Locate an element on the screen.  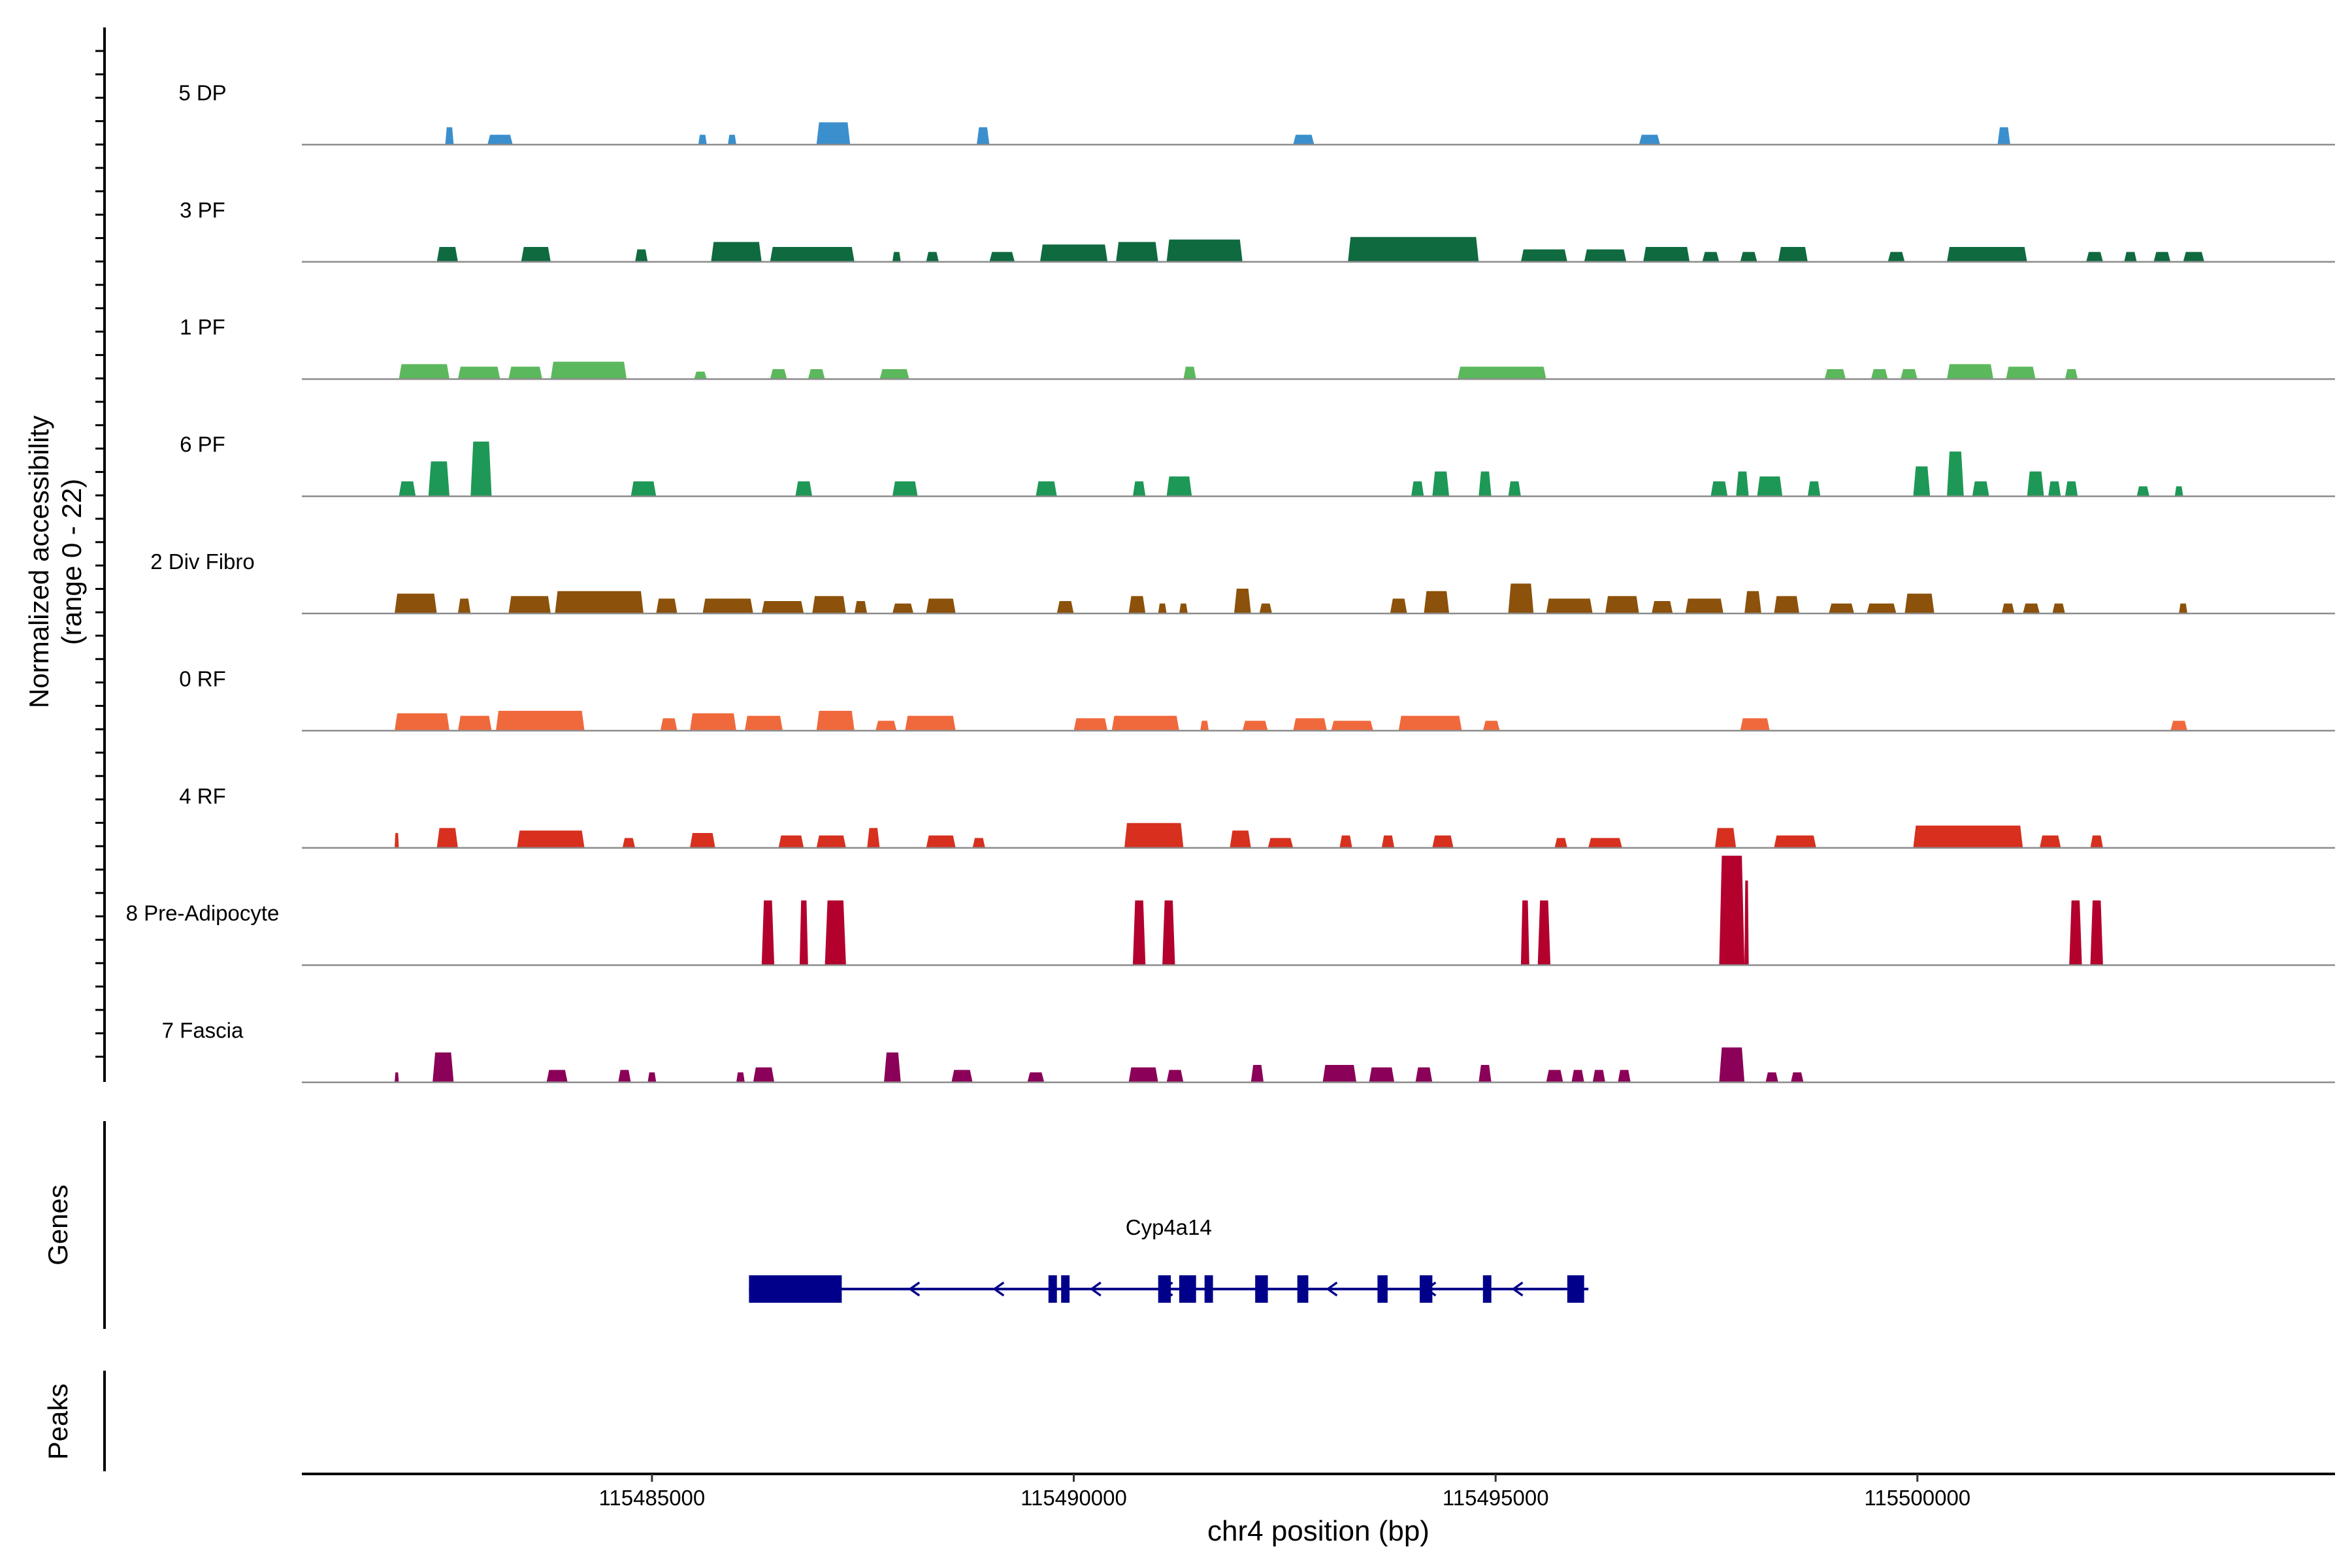
track-0-rf: 0 RF is located at coordinates (1257, 699).